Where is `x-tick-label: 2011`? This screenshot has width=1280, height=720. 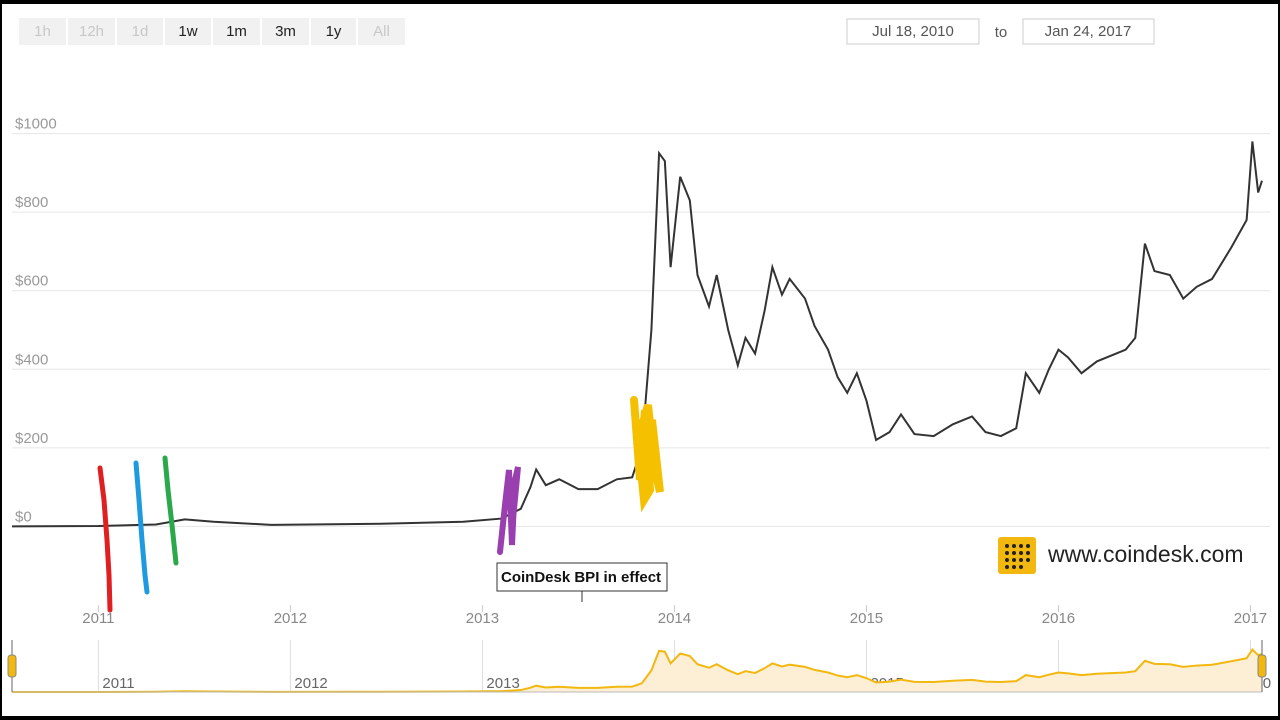 x-tick-label: 2011 is located at coordinates (98, 618).